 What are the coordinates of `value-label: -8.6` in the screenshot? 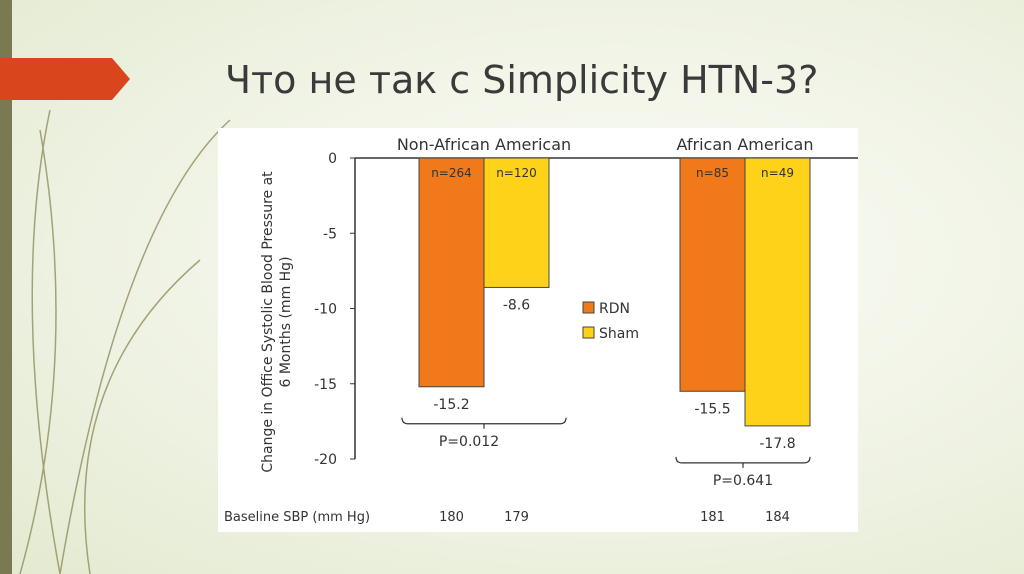 It's located at (516, 305).